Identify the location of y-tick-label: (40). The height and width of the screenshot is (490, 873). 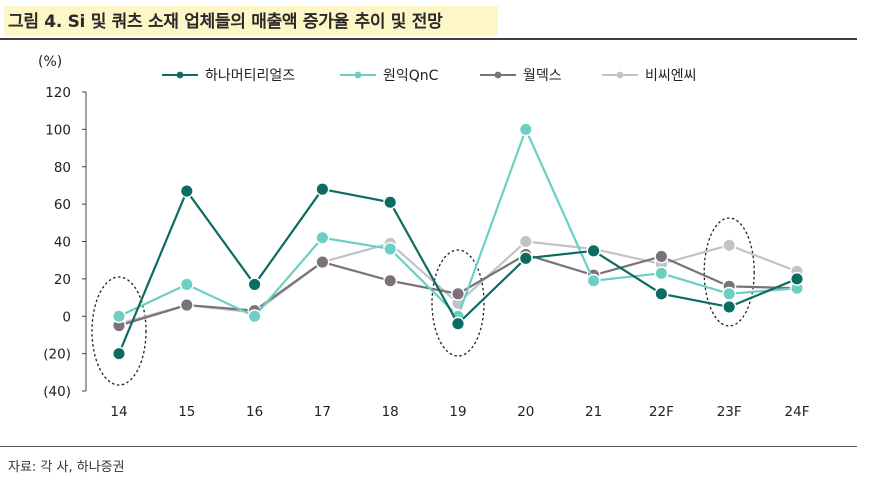
(57, 392).